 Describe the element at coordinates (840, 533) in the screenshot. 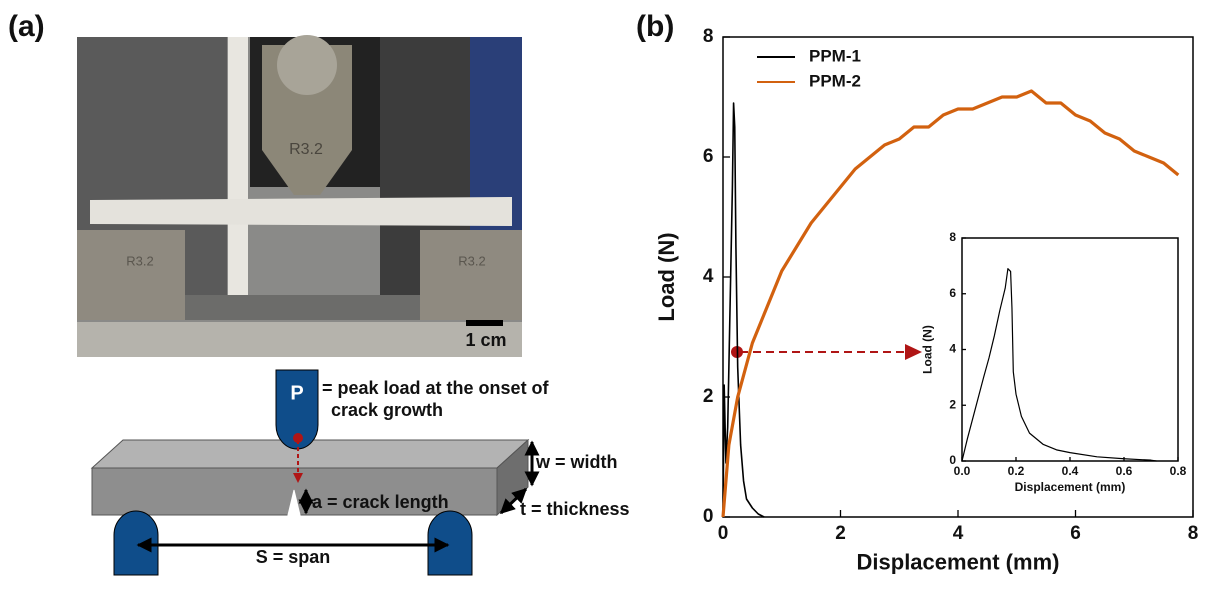

I see `x-tick-label: 2` at that location.